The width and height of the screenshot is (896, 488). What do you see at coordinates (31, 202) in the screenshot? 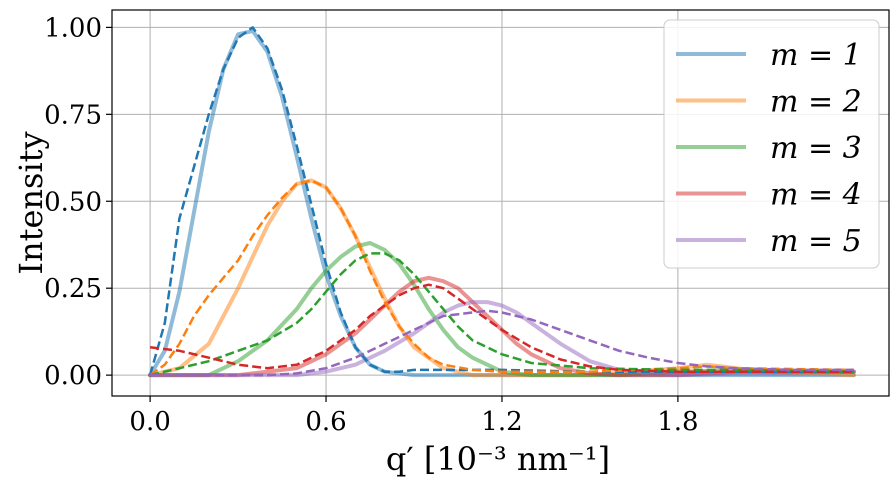
I see `y-axis-label: Intensity` at bounding box center [31, 202].